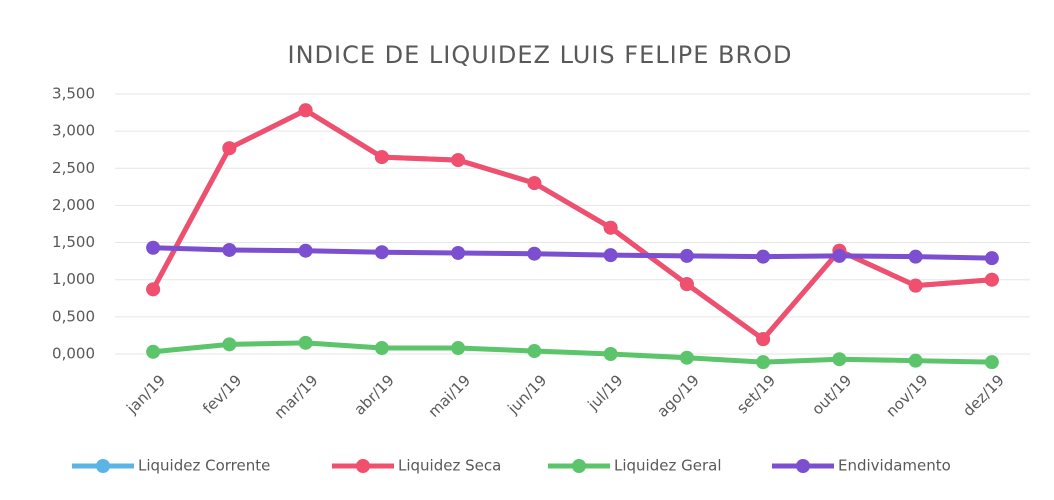 The height and width of the screenshot is (500, 1054). I want to click on y-tick-label: 1,000, so click(73, 279).